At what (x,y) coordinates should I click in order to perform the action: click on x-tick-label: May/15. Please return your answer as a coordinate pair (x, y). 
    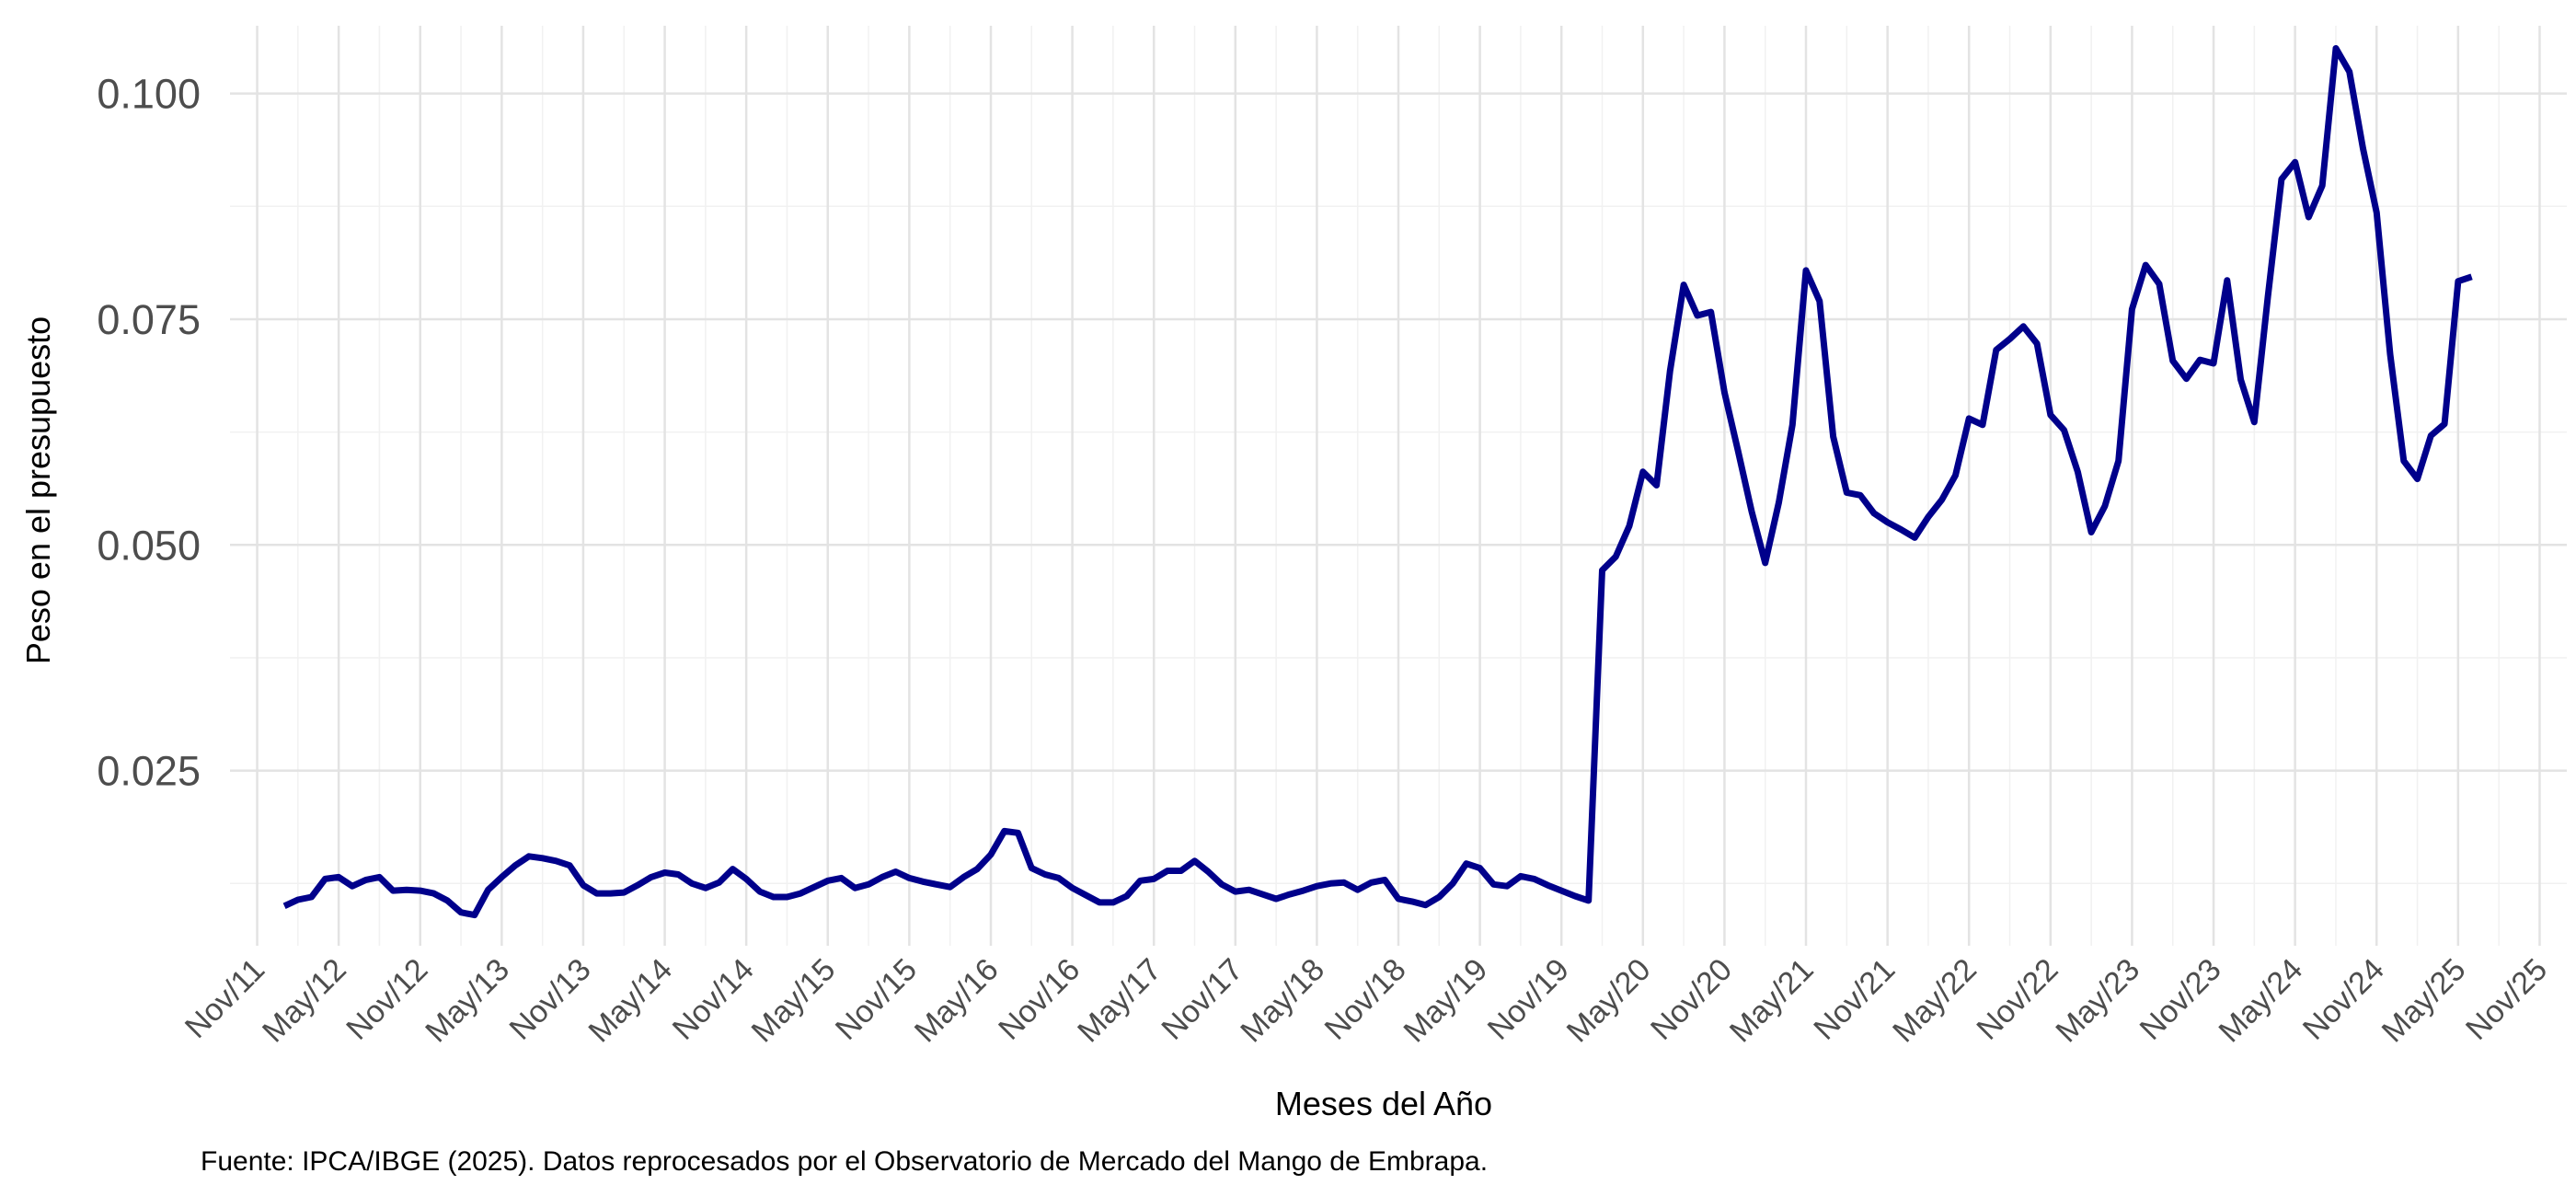
    Looking at the image, I should click on (794, 1001).